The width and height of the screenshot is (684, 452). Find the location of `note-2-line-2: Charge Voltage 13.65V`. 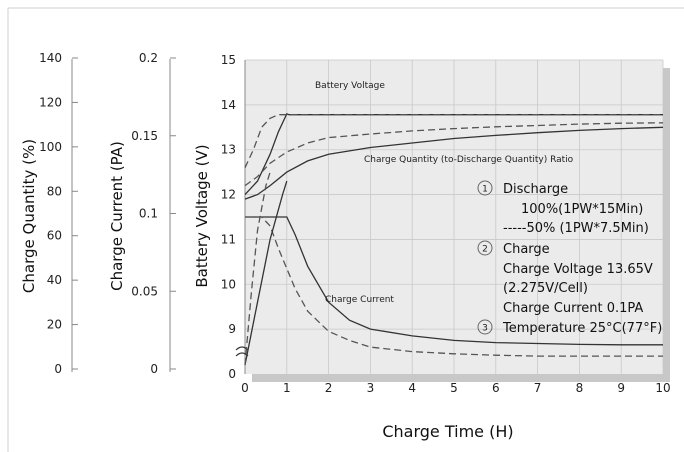

note-2-line-2: Charge Voltage 13.65V is located at coordinates (578, 269).